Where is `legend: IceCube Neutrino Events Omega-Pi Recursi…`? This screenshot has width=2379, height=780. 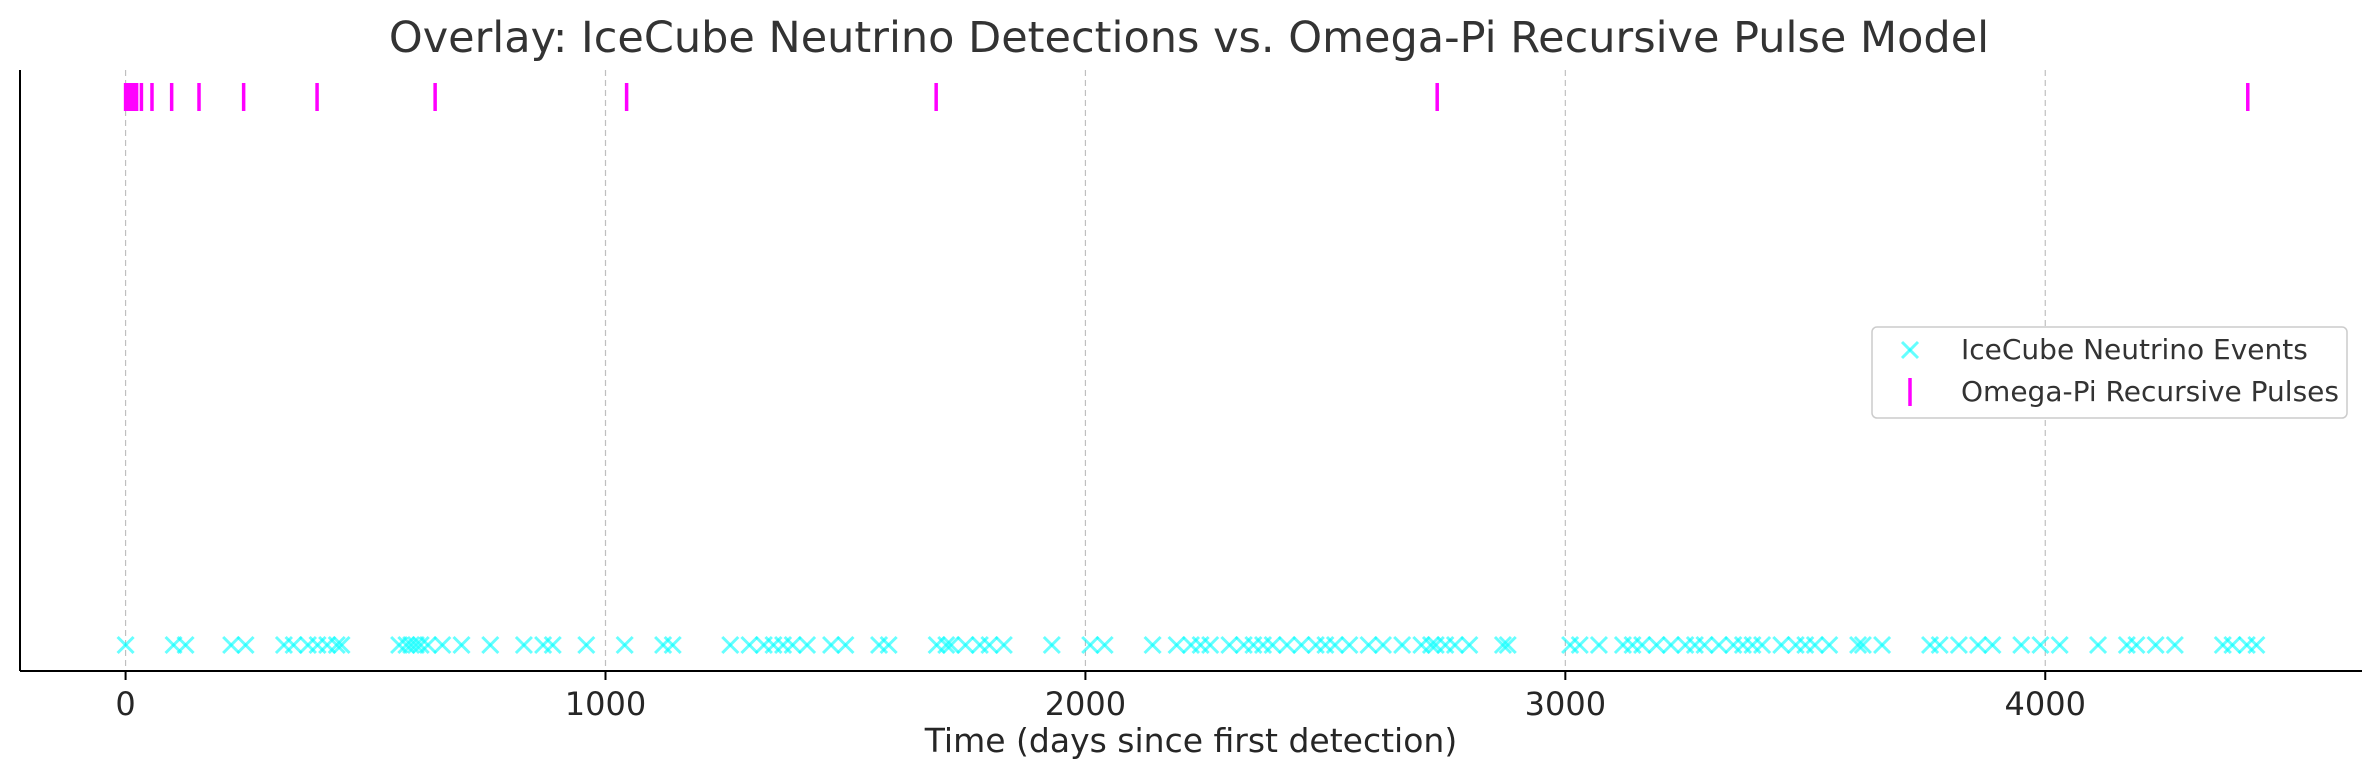
legend: IceCube Neutrino Events Omega-Pi Recursi… is located at coordinates (2109, 372).